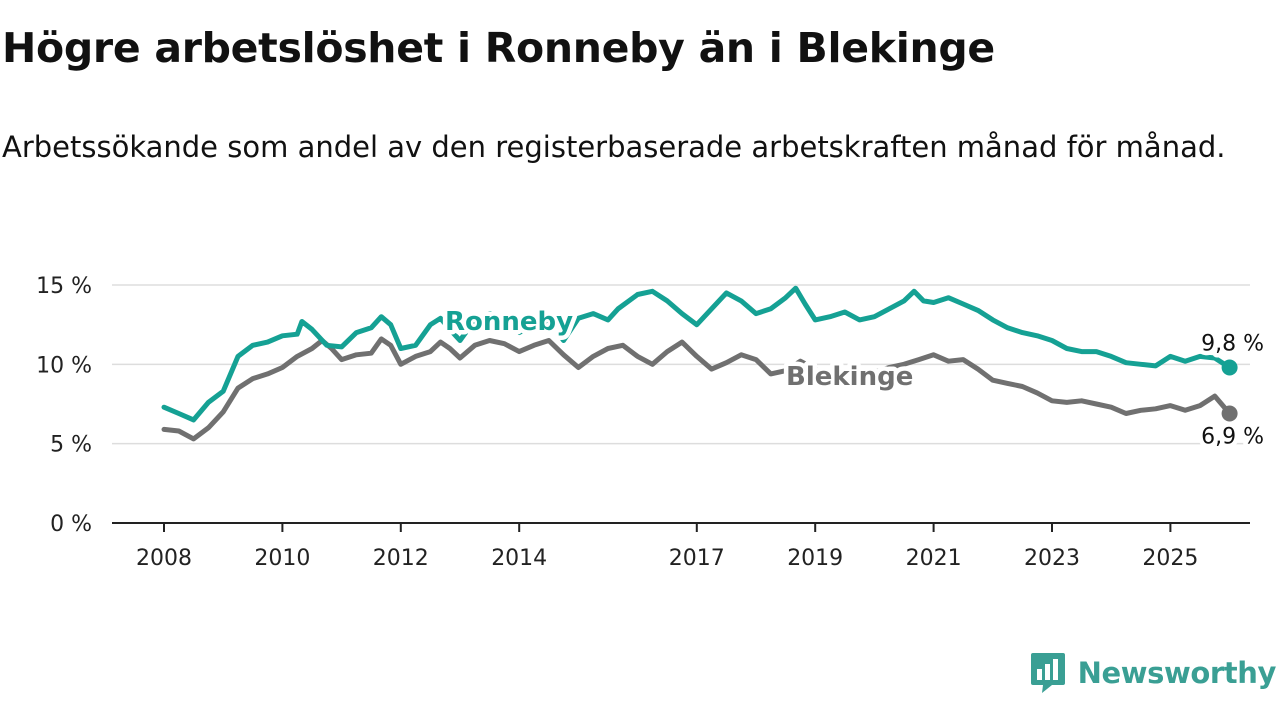 The width and height of the screenshot is (1280, 720). I want to click on y-axis-ticks: 0 % 5 % 10 % 15 %, so click(64, 405).